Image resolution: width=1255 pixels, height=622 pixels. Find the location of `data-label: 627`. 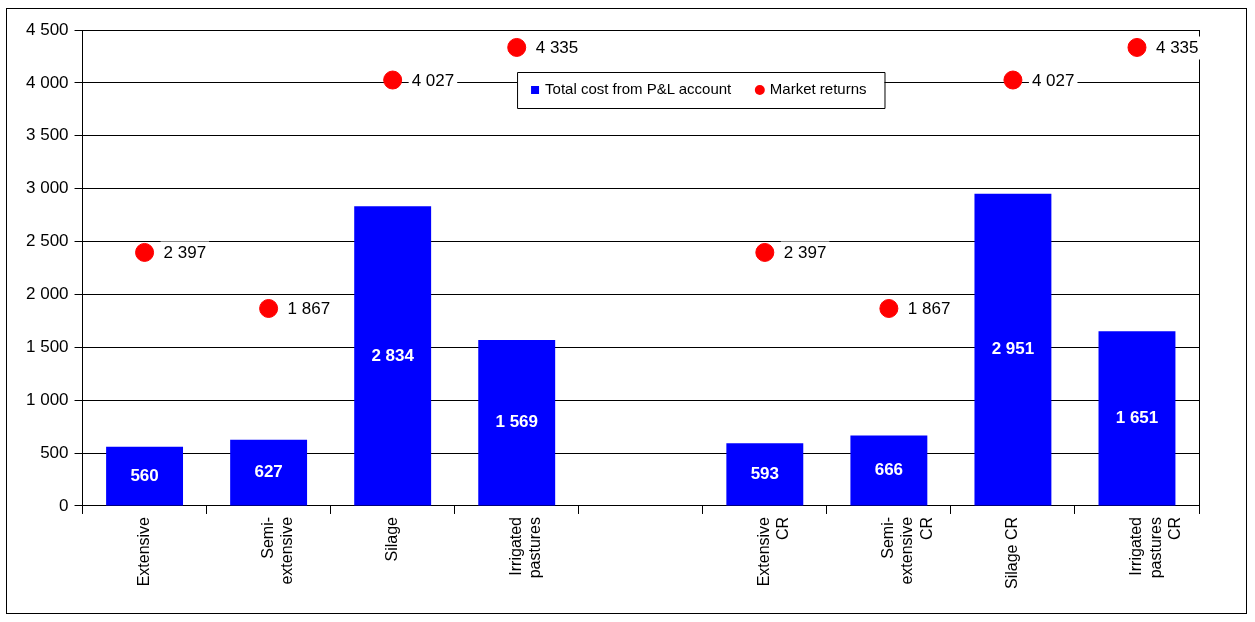

data-label: 627 is located at coordinates (268, 472).